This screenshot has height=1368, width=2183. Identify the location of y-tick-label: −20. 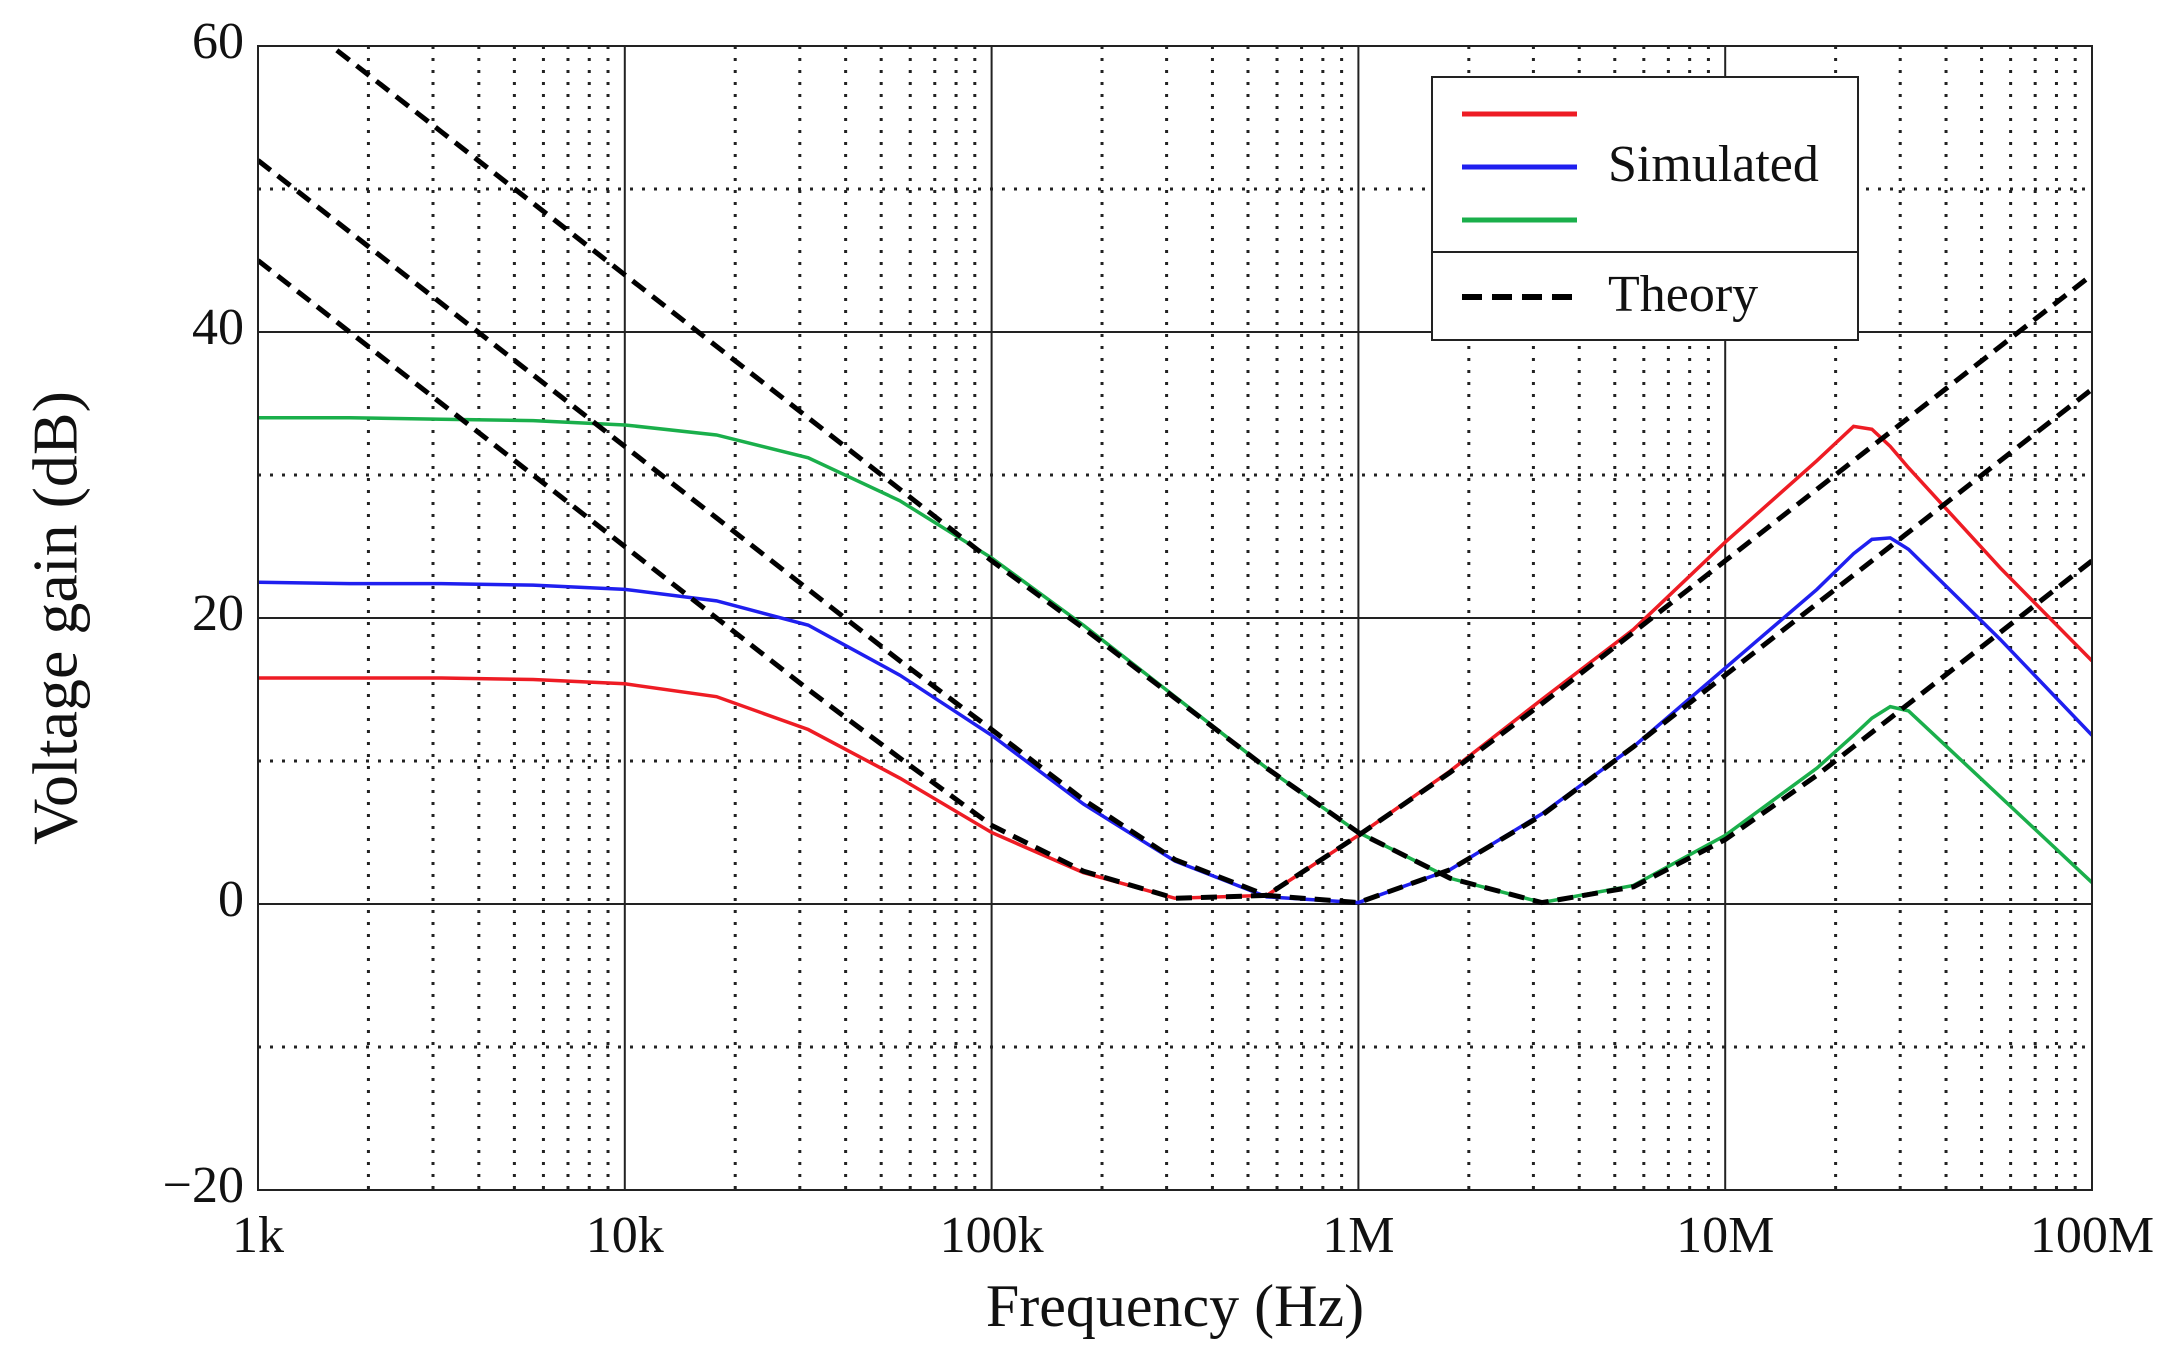
(203, 1185).